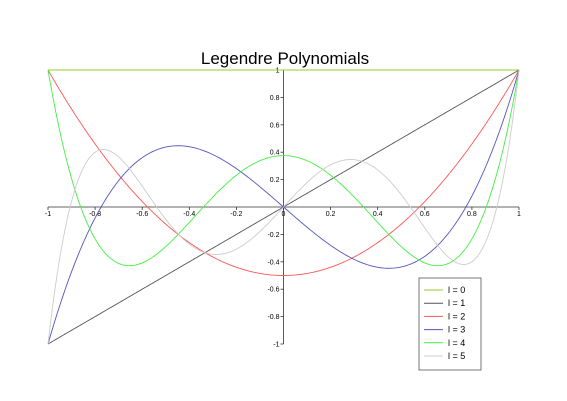 The width and height of the screenshot is (567, 401). I want to click on y-tick-label: 1, so click(278, 71).